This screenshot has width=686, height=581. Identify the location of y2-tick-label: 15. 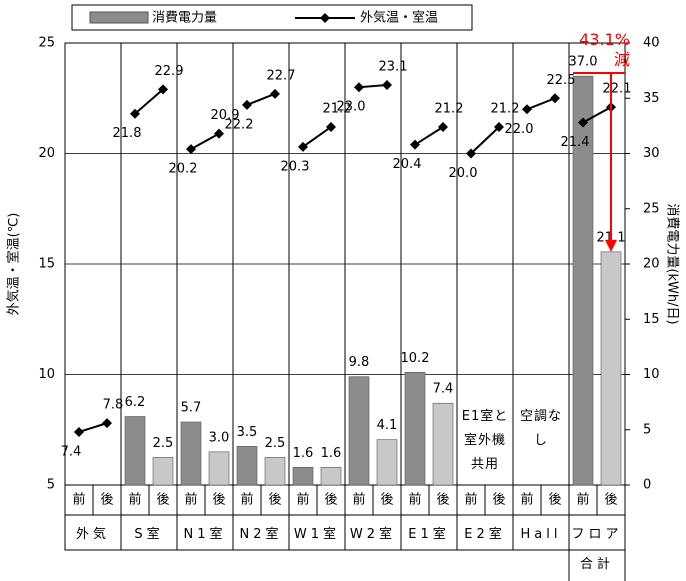
(651, 319).